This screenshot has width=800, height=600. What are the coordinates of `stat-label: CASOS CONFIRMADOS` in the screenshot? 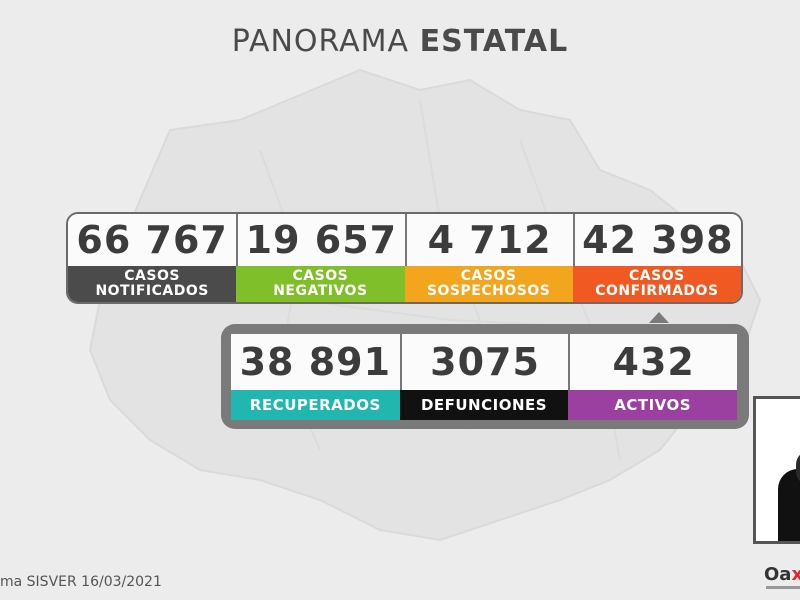 It's located at (656, 284).